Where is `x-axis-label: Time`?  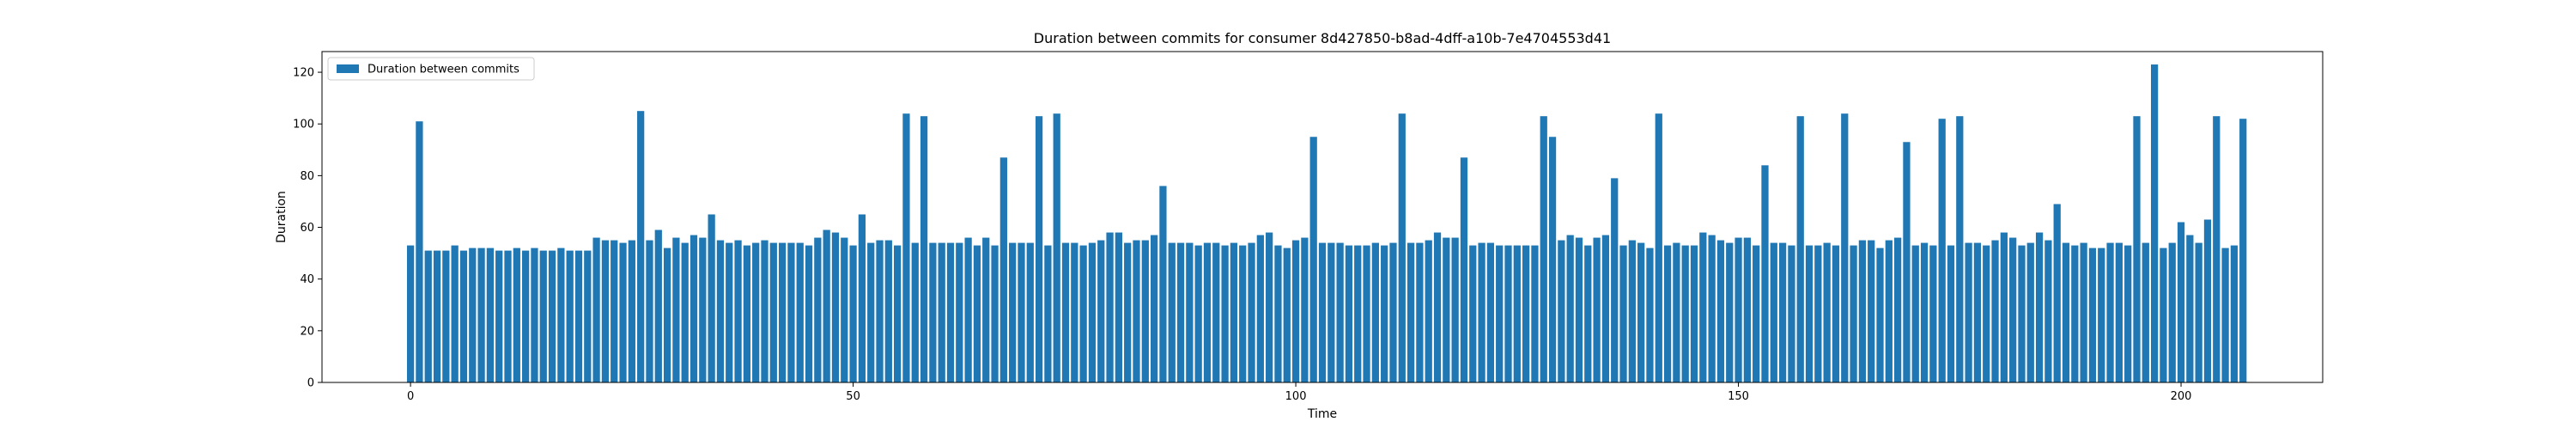 x-axis-label: Time is located at coordinates (1322, 414).